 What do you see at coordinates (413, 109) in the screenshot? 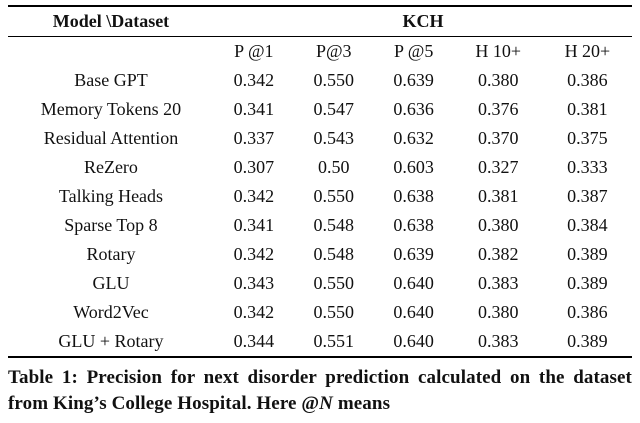
I see `metric-value: 0.636` at bounding box center [413, 109].